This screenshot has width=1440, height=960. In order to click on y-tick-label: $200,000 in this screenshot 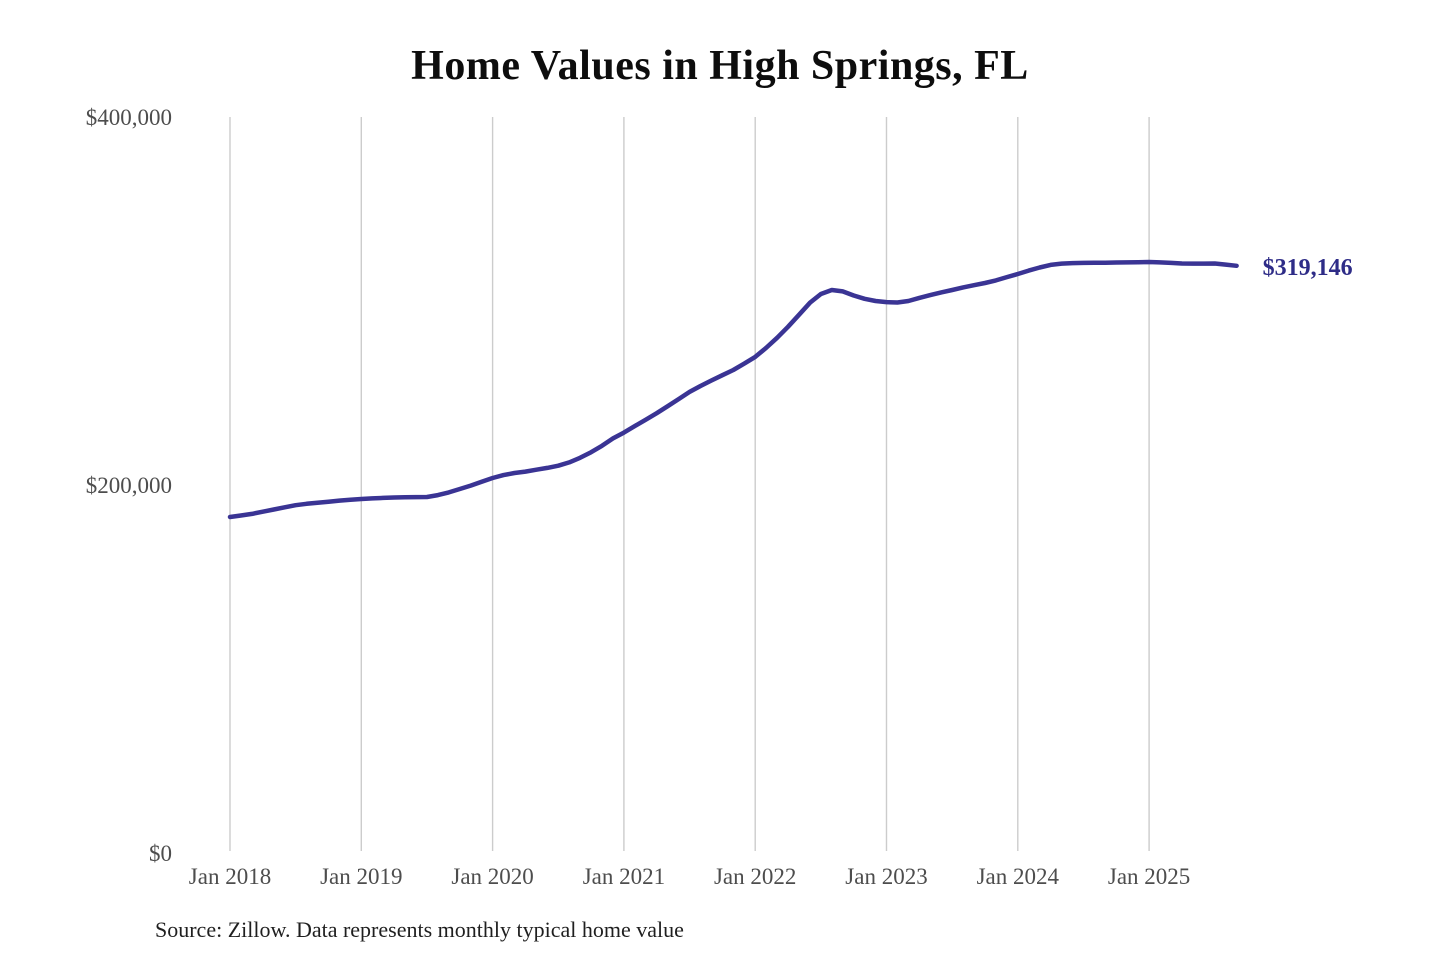, I will do `click(129, 485)`.